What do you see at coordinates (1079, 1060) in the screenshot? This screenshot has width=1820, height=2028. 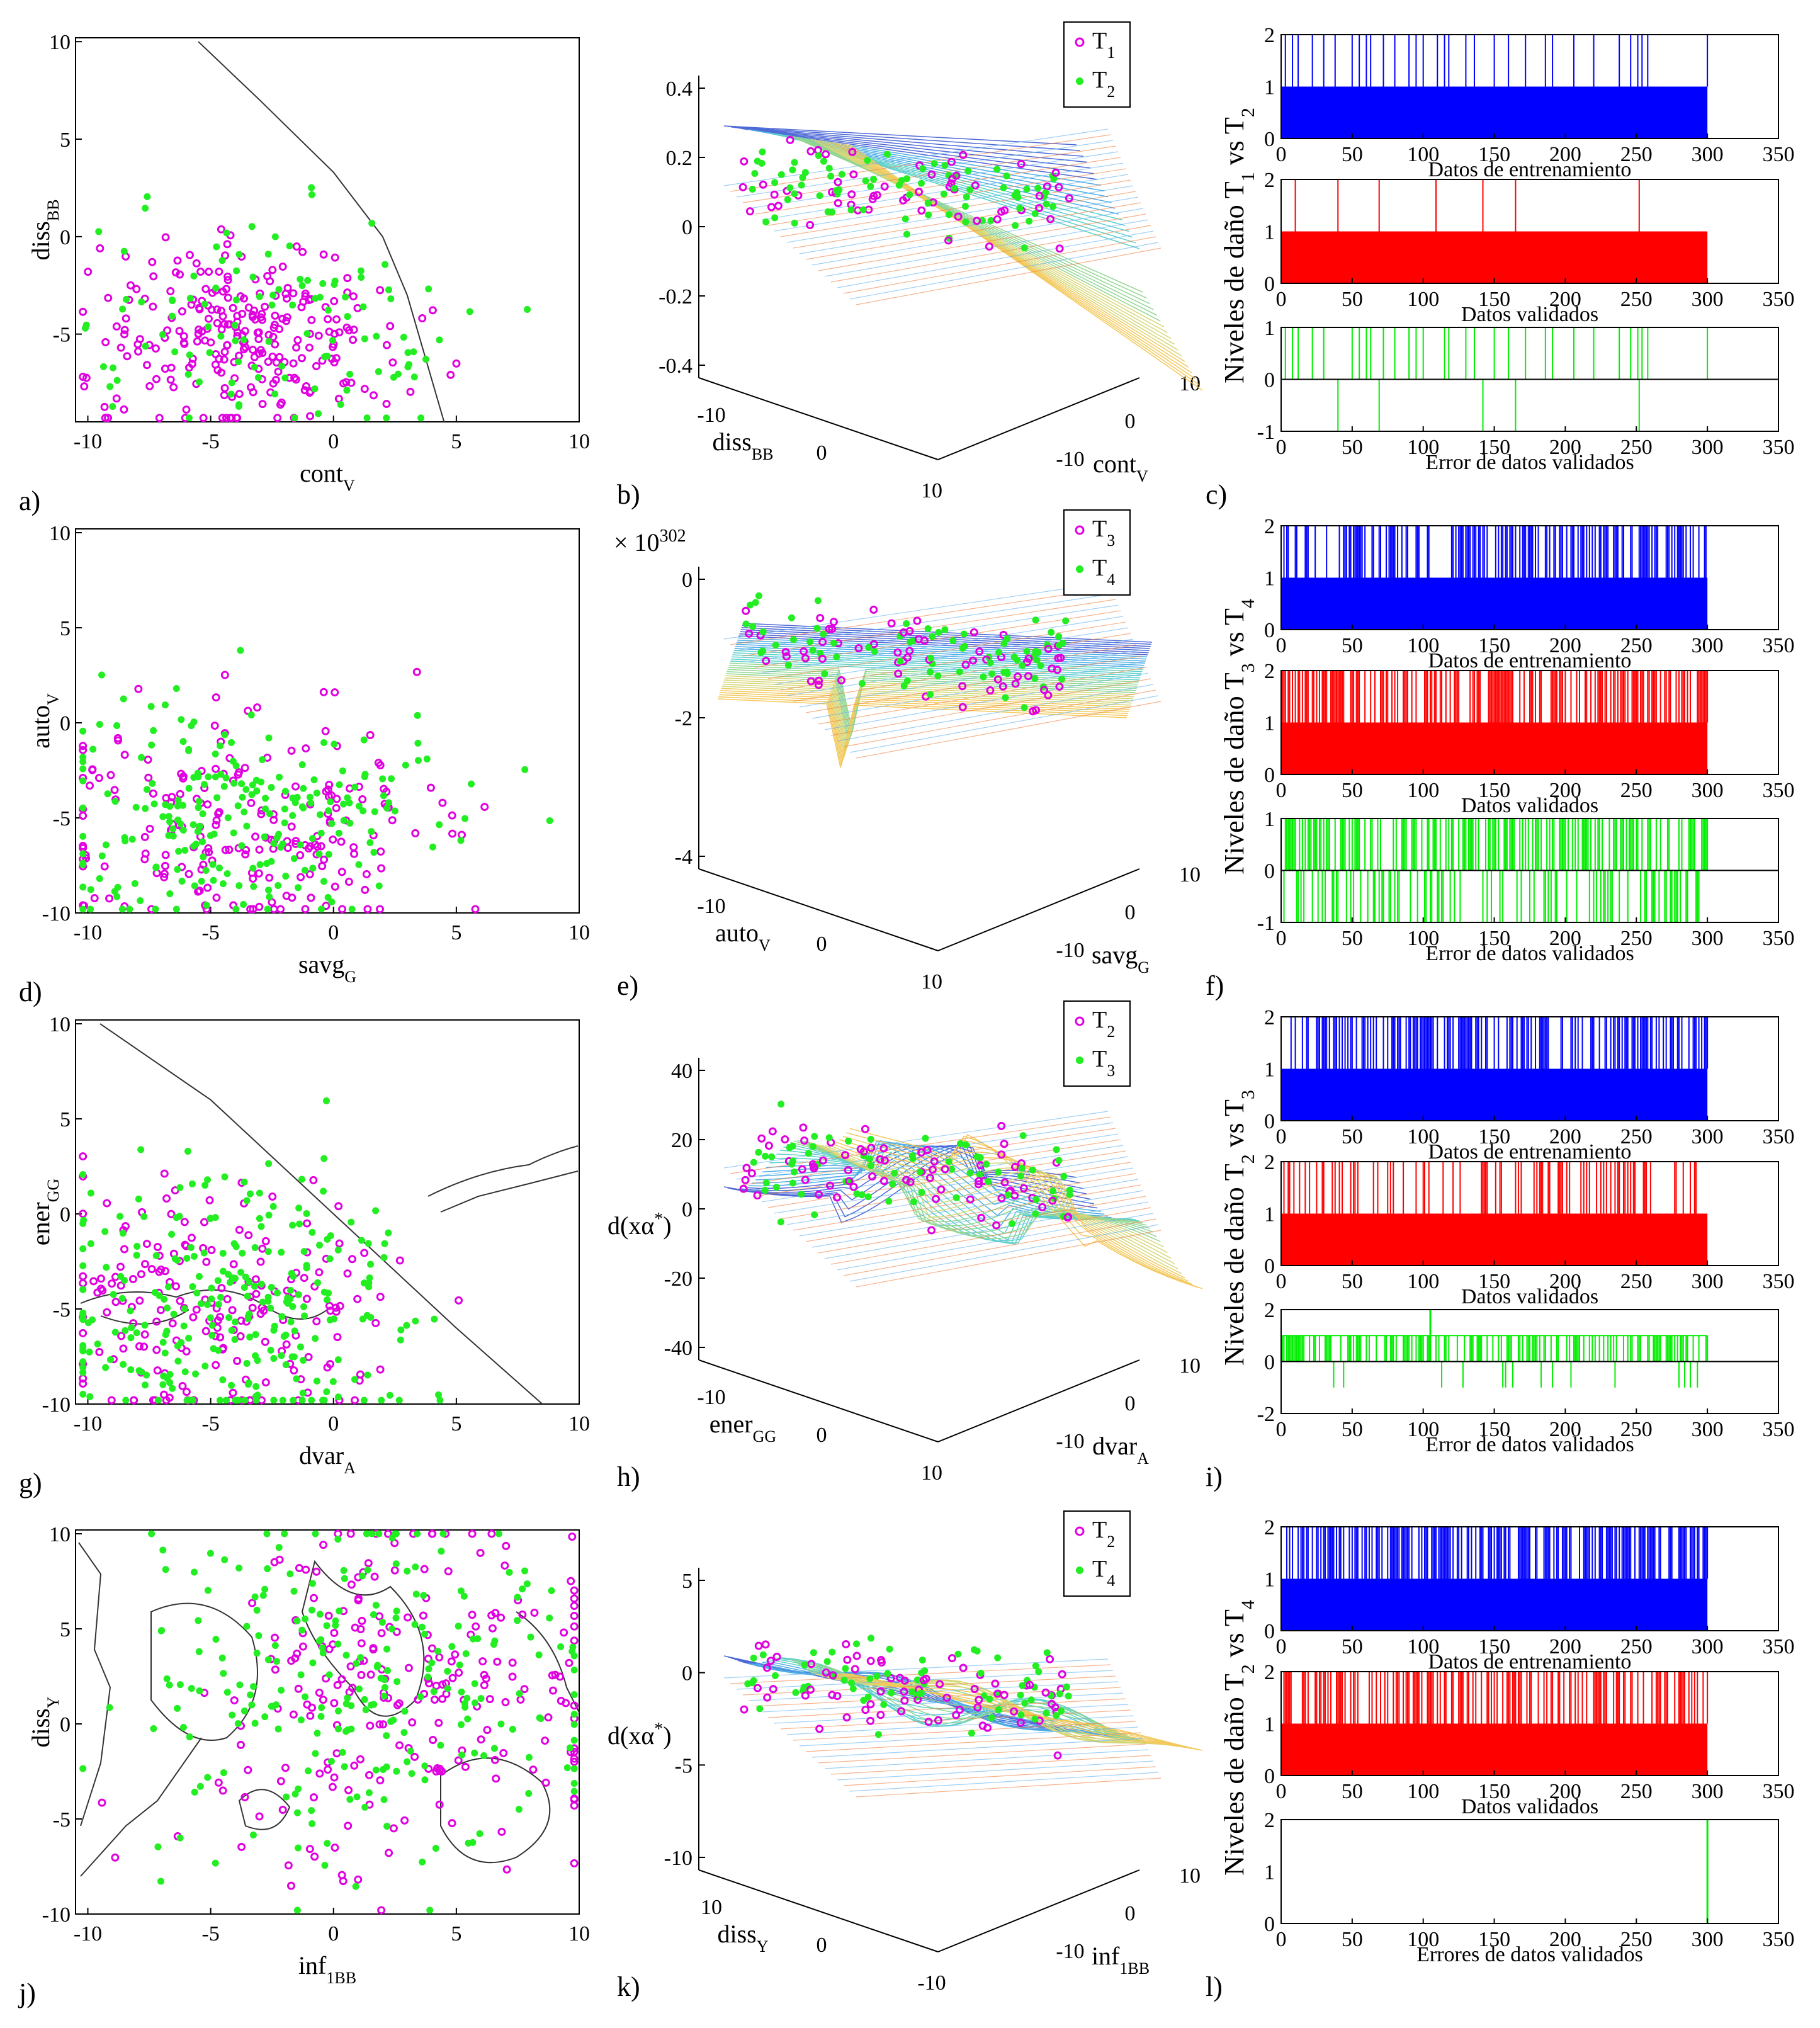 I see `legend-marker` at bounding box center [1079, 1060].